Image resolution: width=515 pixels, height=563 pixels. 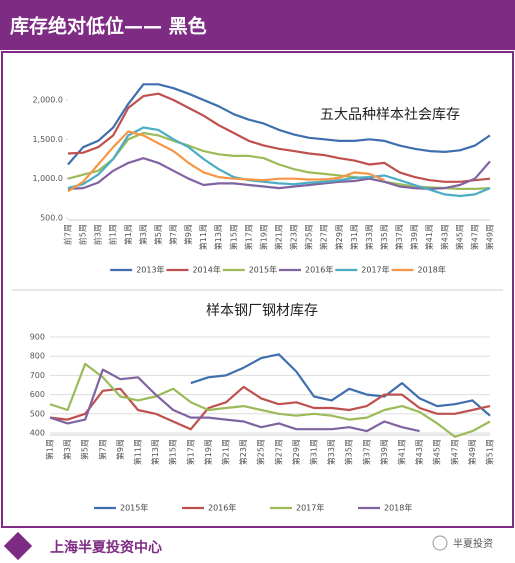 What do you see at coordinates (37, 433) in the screenshot?
I see `y-tick-label: 400` at bounding box center [37, 433].